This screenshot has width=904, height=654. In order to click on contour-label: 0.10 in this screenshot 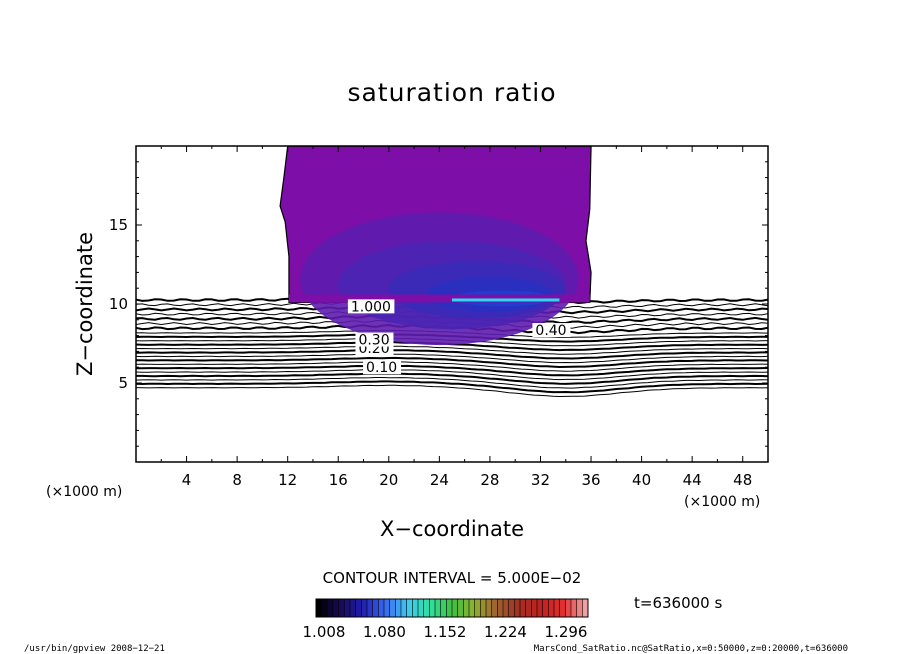, I will do `click(381, 368)`.